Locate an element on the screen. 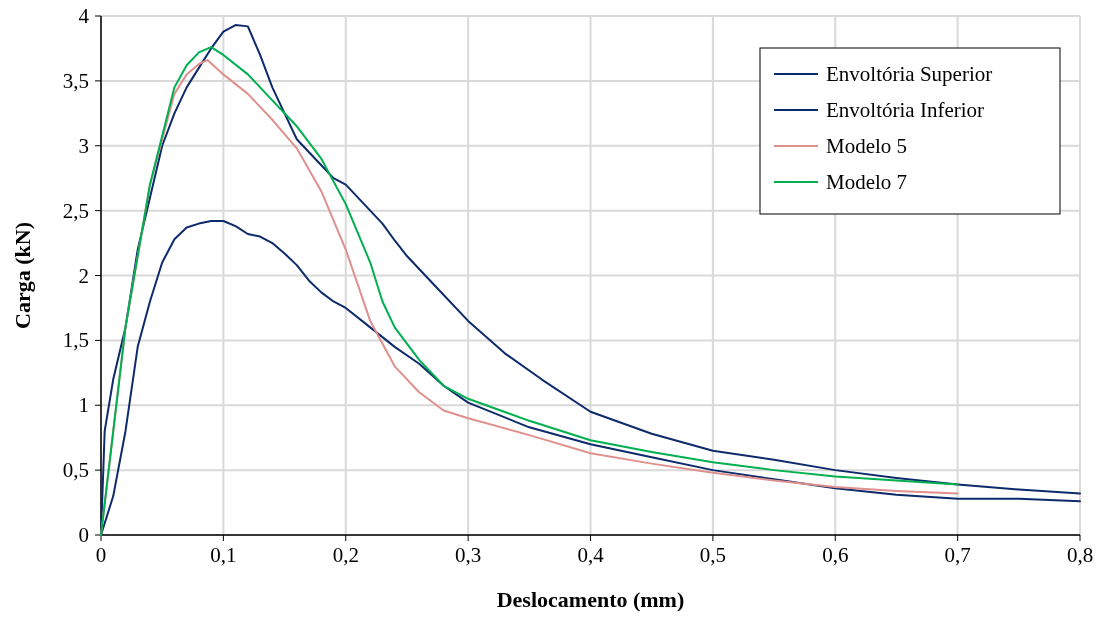  y-tick-label: 2 is located at coordinates (83, 275).